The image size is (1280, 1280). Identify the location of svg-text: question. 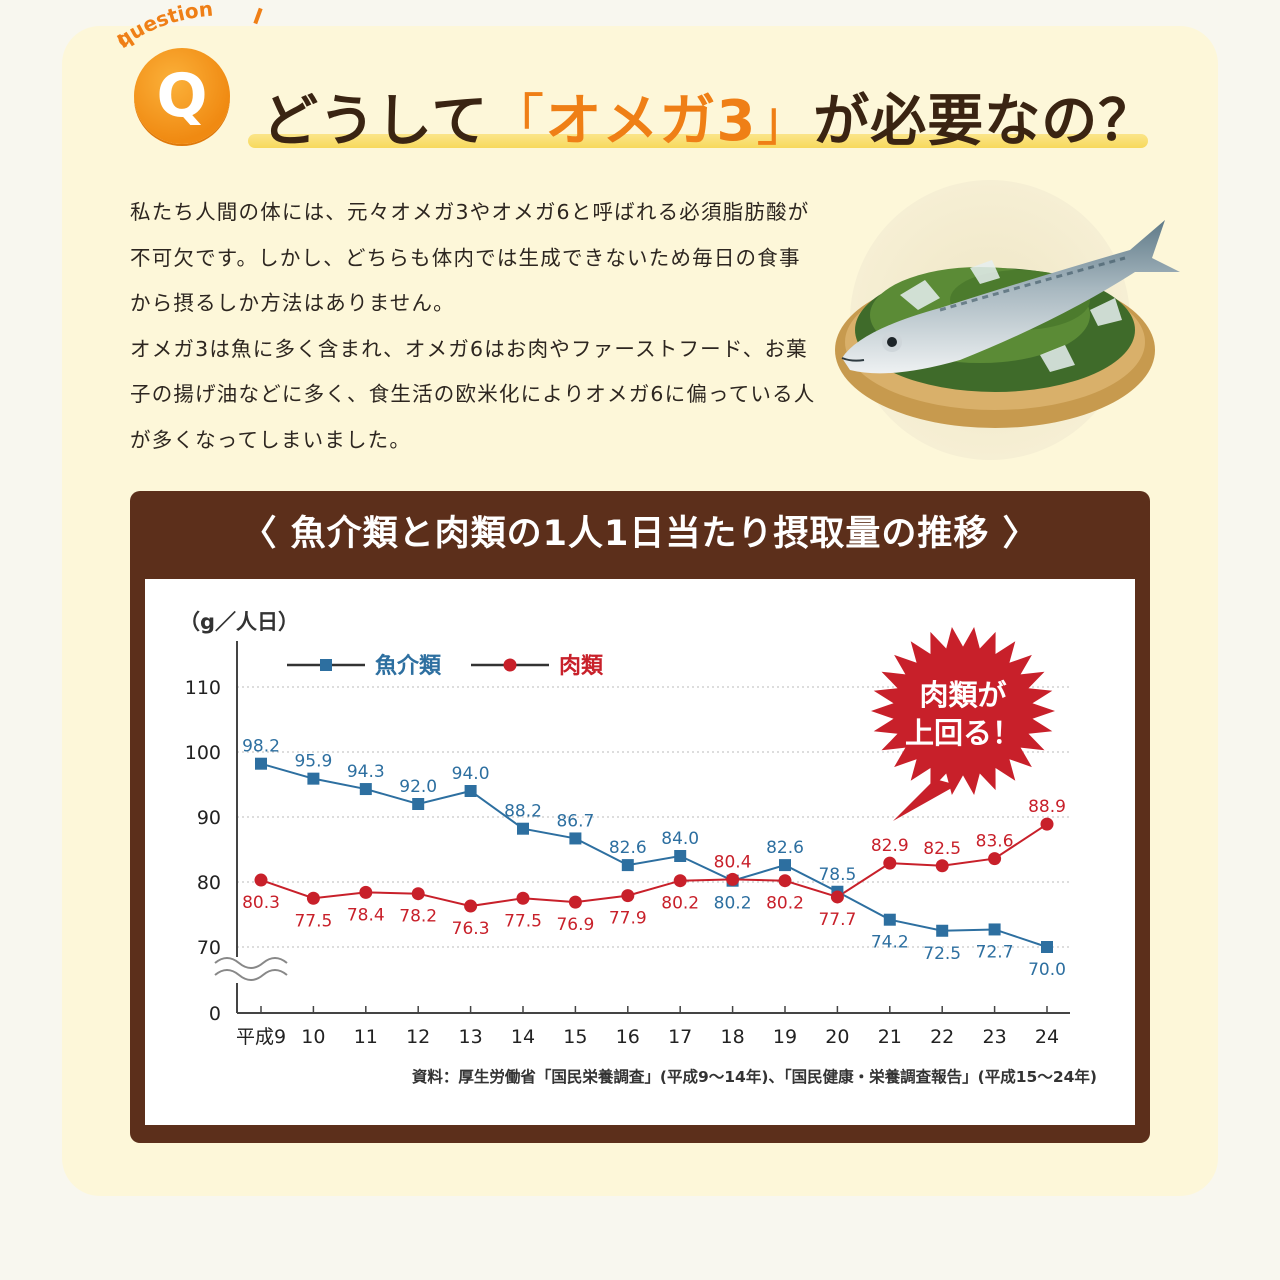
(162, 27).